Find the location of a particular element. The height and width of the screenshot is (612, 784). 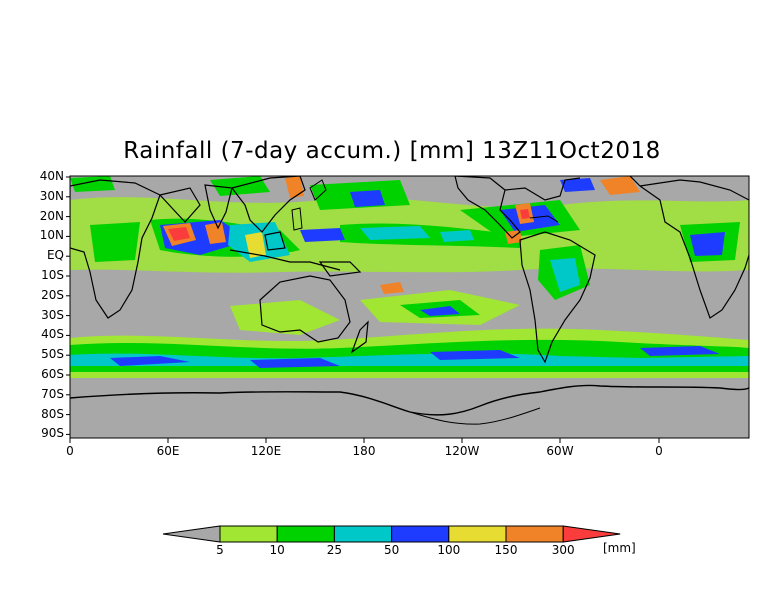

japan-coast is located at coordinates (318, 190).